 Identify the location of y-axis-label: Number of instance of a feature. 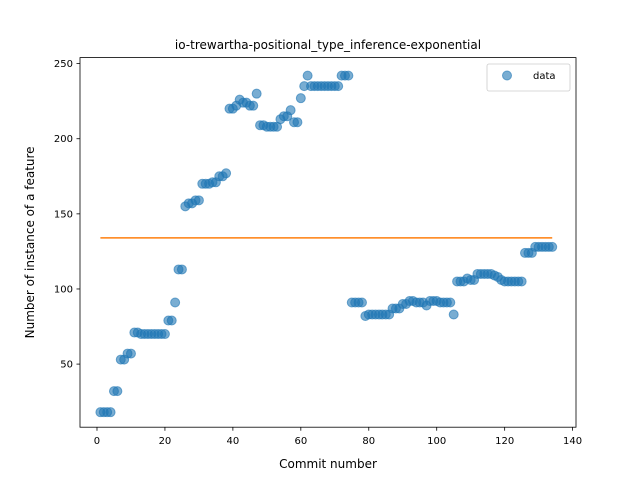
(30, 242).